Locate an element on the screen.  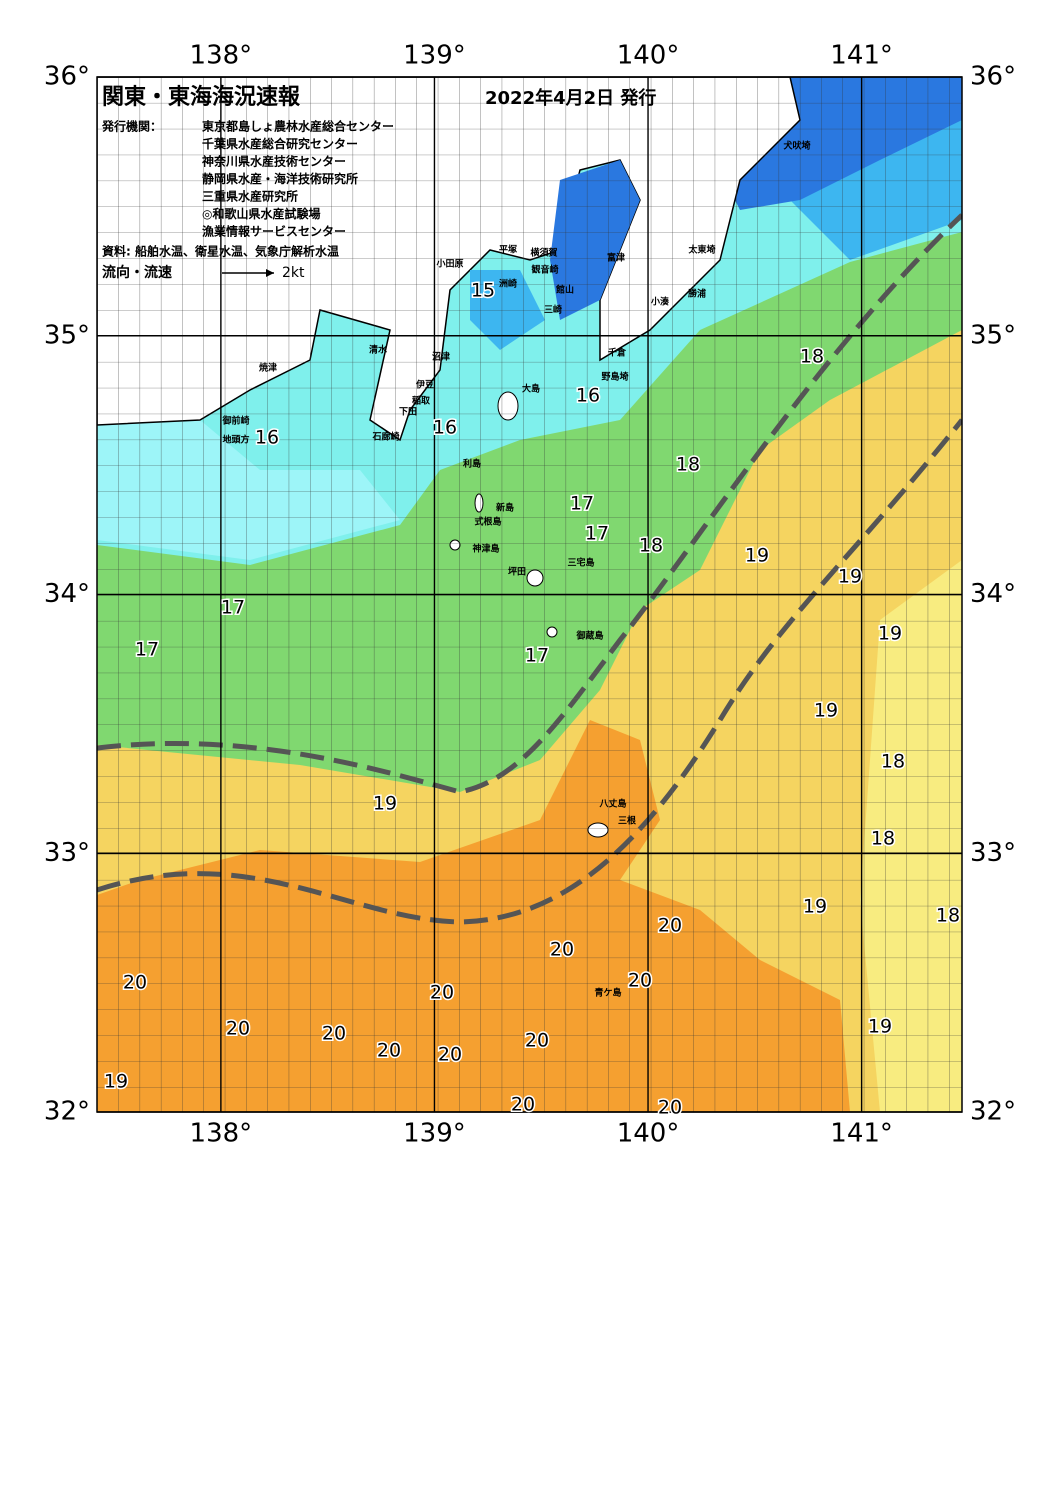
issuer: ◎和歌山県水産試験場 is located at coordinates (261, 213).